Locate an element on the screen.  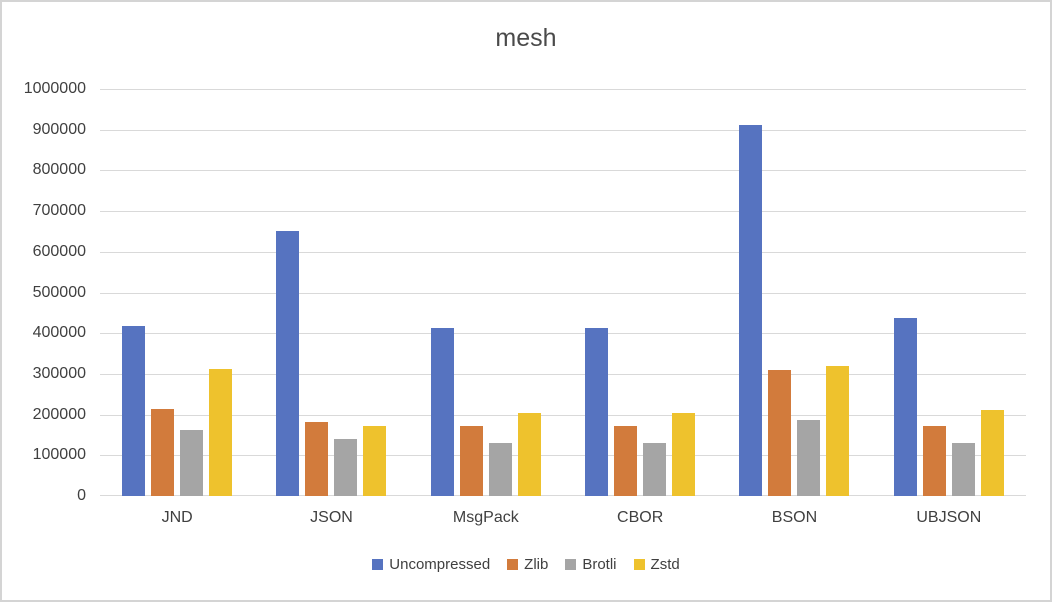
x-axis-label-cbor: CBOR is located at coordinates (640, 517).